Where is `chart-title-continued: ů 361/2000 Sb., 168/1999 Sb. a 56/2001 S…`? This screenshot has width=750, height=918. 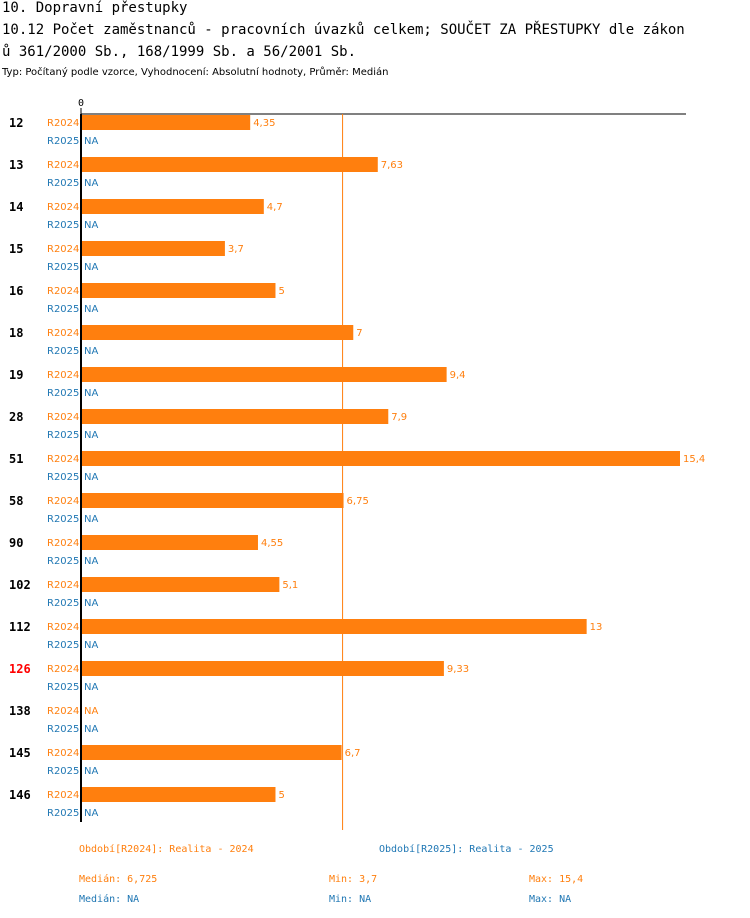
chart-title-continued: ů 361/2000 Sb., 168/1999 Sb. a 56/2001 S… is located at coordinates (179, 52).